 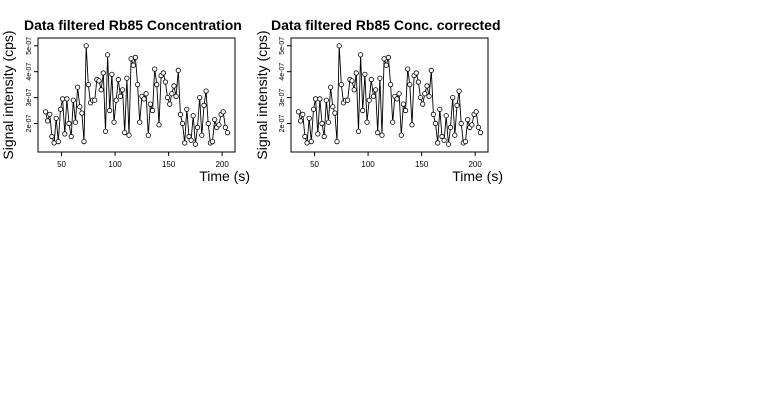 I want to click on chart-title: Data filtered Rb85 Concentration, so click(x=133, y=25).